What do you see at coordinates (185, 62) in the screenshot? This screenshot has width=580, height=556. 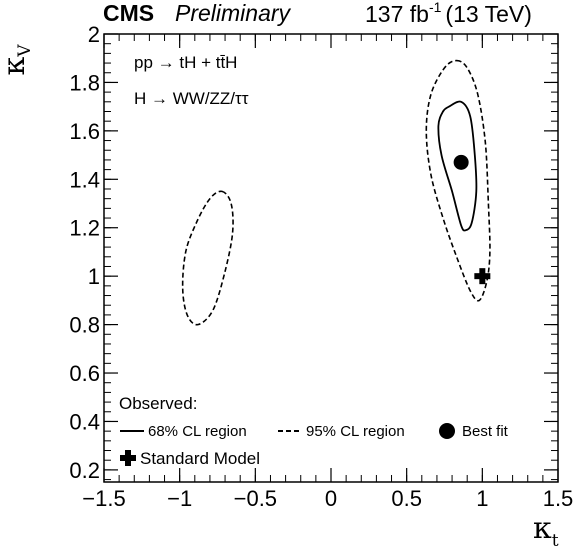 I see `process-annotation: pp → tH + tt̄H` at bounding box center [185, 62].